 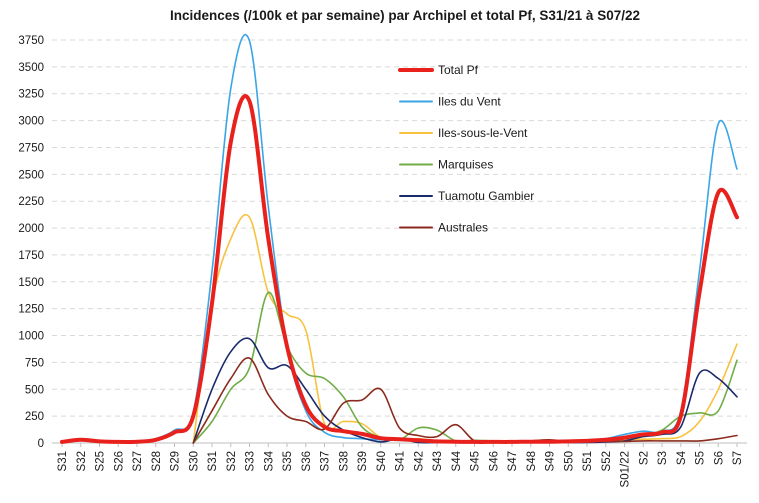 I want to click on x-tick-label: S2, so click(x=644, y=458).